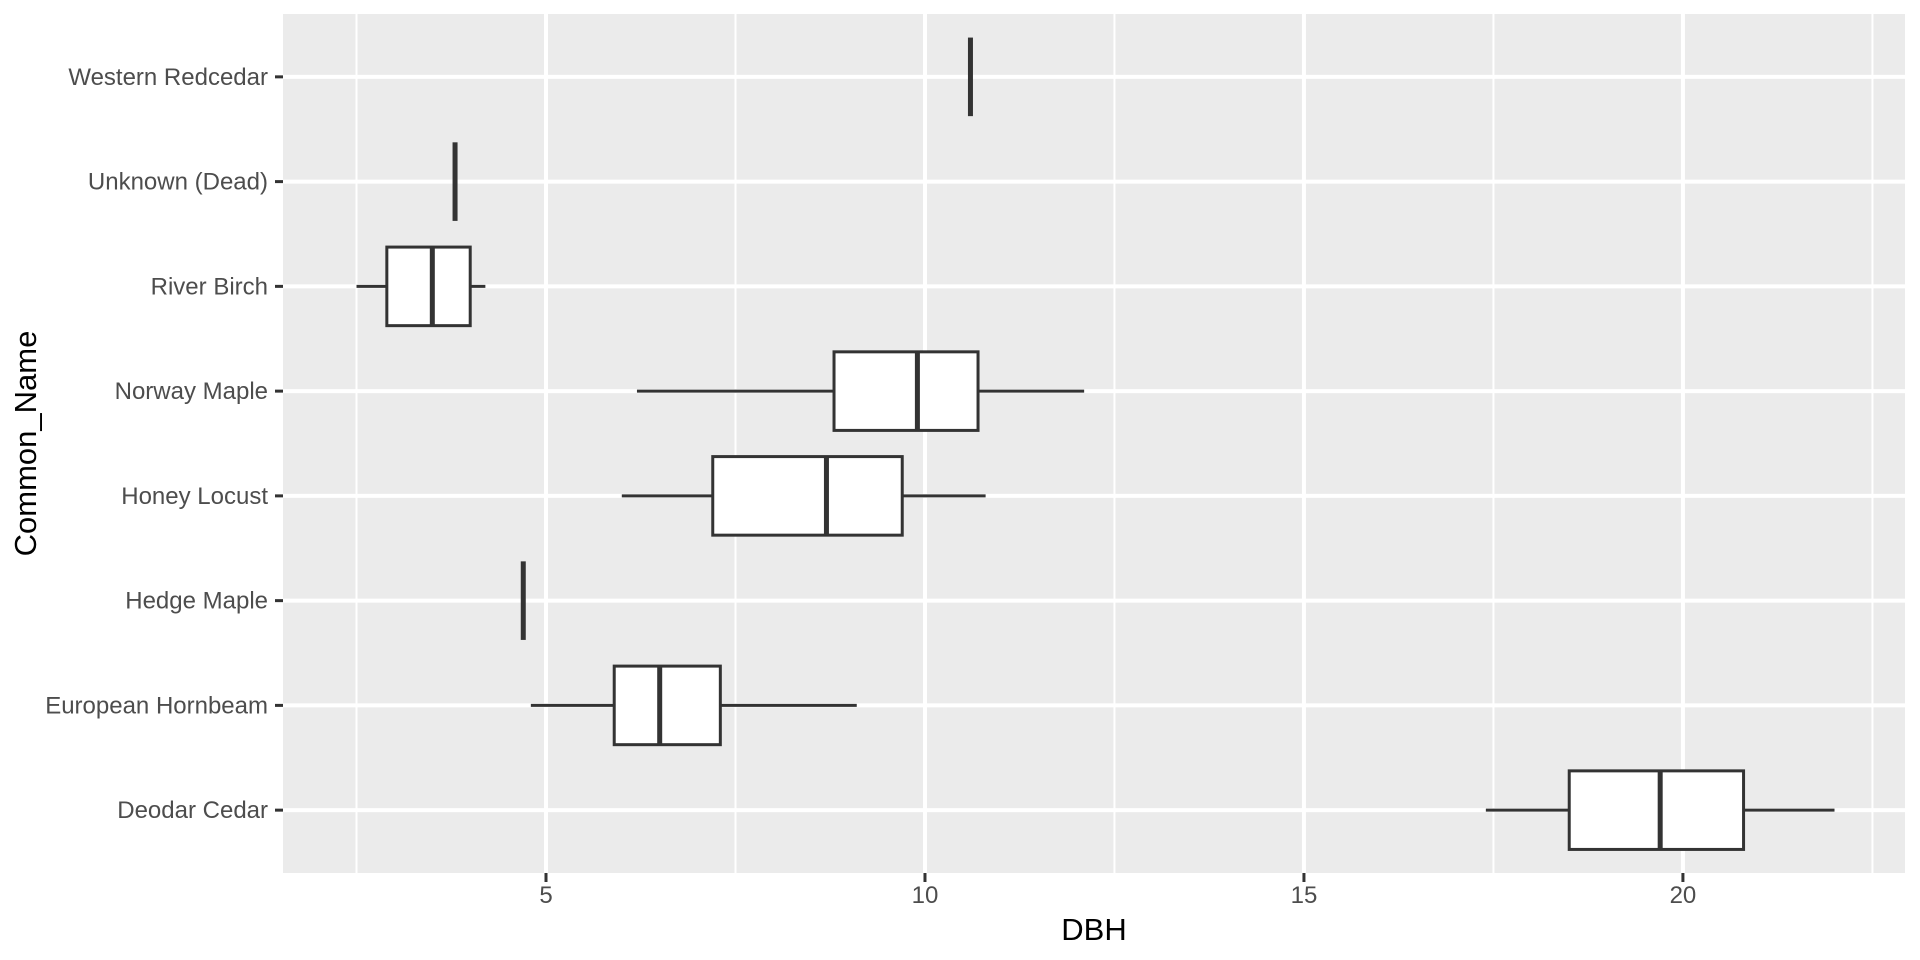  I want to click on boxplot-honey-locust, so click(803, 496).